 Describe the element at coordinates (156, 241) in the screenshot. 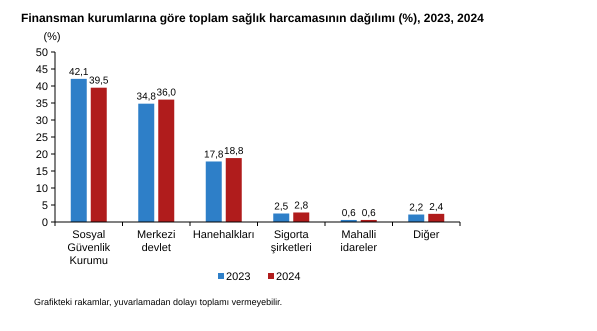

I see `x-tick-label: Merkezi devlet` at that location.